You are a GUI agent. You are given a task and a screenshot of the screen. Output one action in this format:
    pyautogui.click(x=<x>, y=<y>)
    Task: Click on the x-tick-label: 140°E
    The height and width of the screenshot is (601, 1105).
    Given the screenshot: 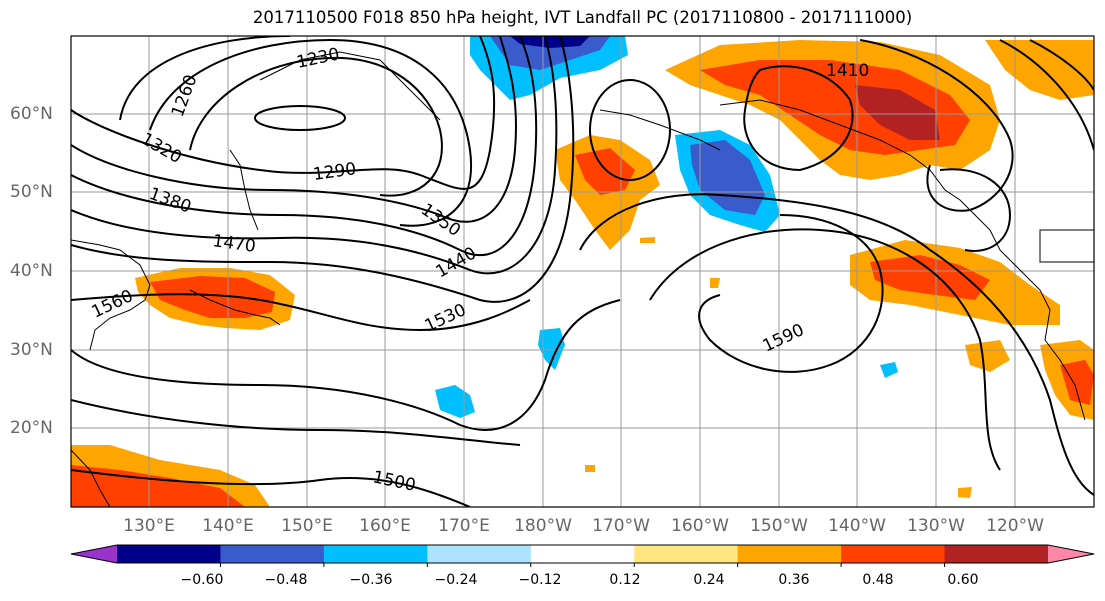 What is the action you would take?
    pyautogui.click(x=228, y=526)
    